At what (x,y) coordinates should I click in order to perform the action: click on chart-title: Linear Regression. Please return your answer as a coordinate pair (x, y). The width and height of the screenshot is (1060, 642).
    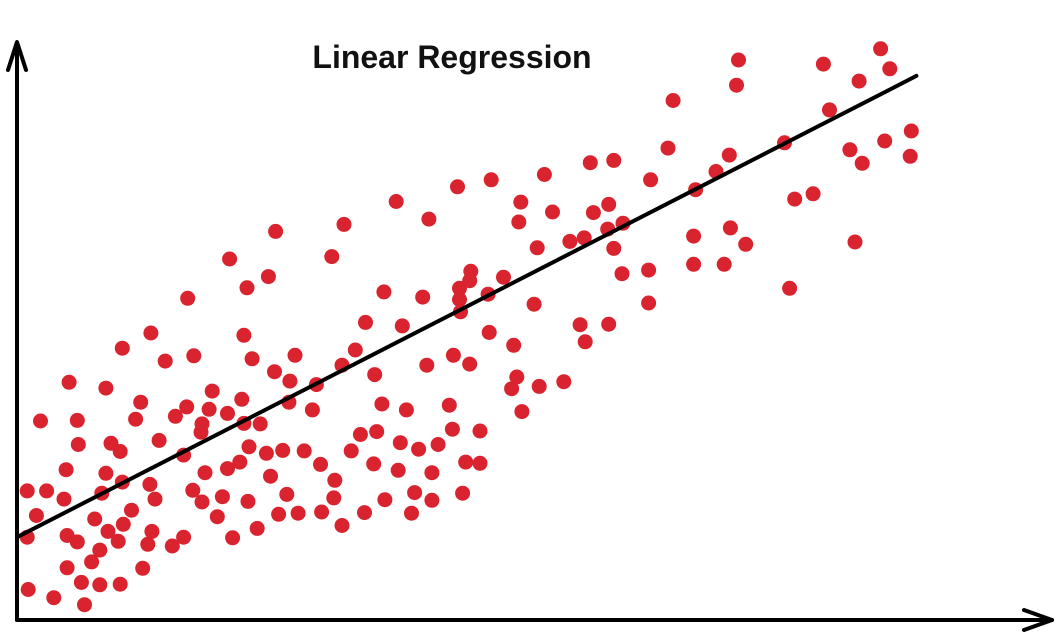
    Looking at the image, I should click on (451, 57).